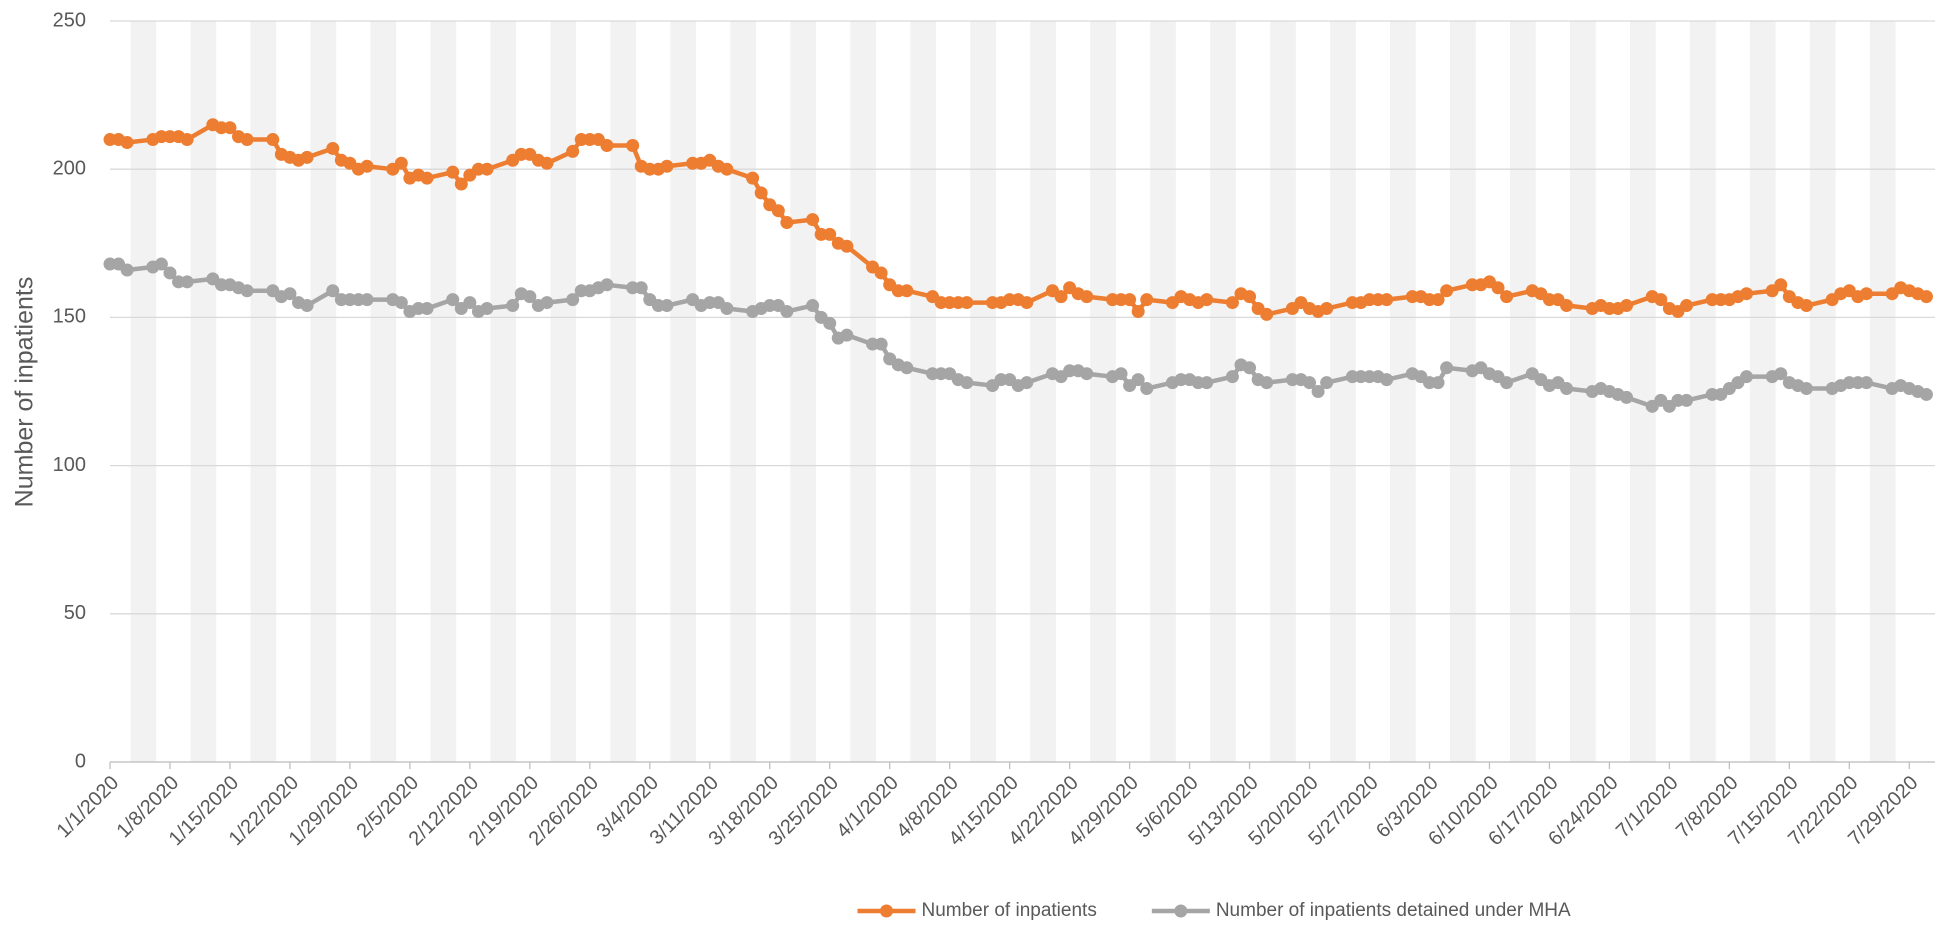 Image resolution: width=1935 pixels, height=927 pixels. Describe the element at coordinates (69, 317) in the screenshot. I see `y-tick-label: 150` at that location.